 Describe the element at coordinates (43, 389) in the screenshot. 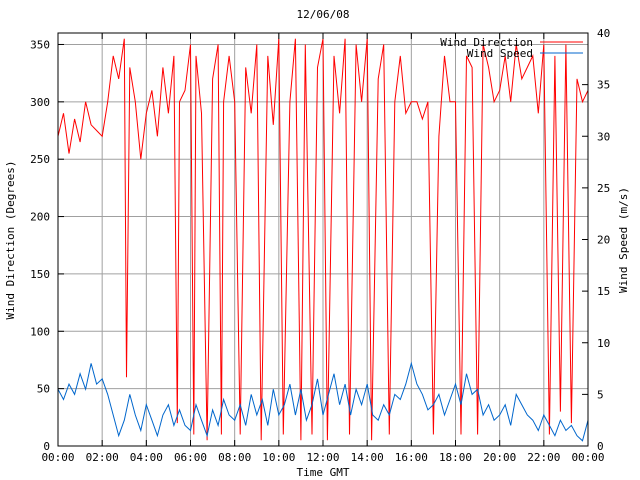

I see `y-left-tick-label: 50` at that location.